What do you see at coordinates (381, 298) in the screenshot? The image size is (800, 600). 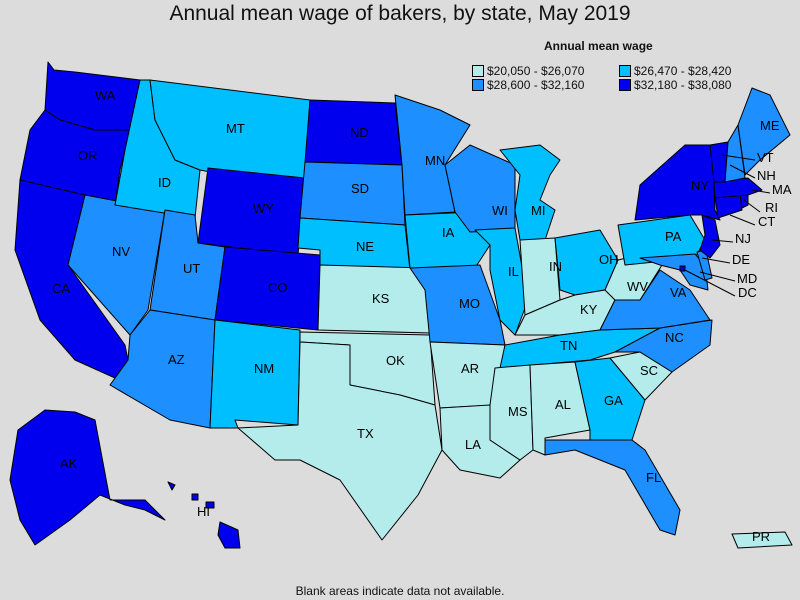 I see `state-label-KS: KS` at bounding box center [381, 298].